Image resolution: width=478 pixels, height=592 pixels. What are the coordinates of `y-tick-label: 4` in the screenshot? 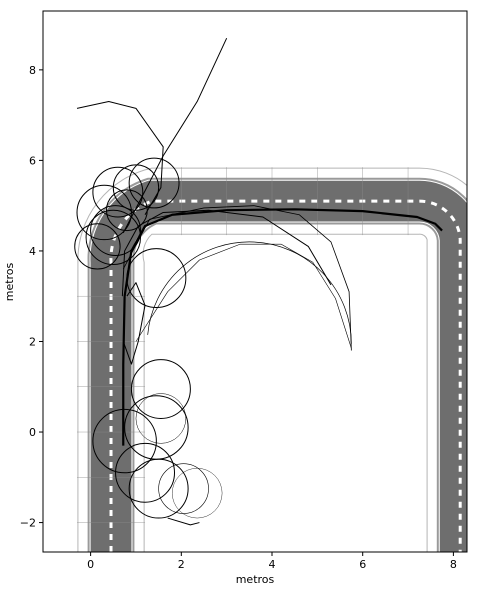 It's located at (32, 251).